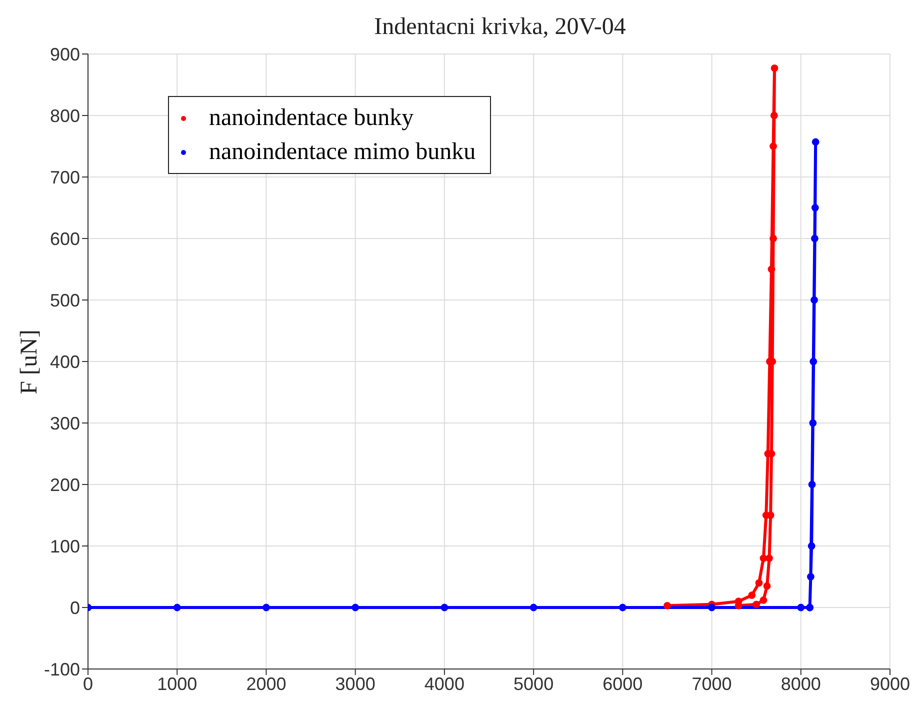 The height and width of the screenshot is (708, 919). Describe the element at coordinates (62, 669) in the screenshot. I see `y-tick-label: -100` at that location.